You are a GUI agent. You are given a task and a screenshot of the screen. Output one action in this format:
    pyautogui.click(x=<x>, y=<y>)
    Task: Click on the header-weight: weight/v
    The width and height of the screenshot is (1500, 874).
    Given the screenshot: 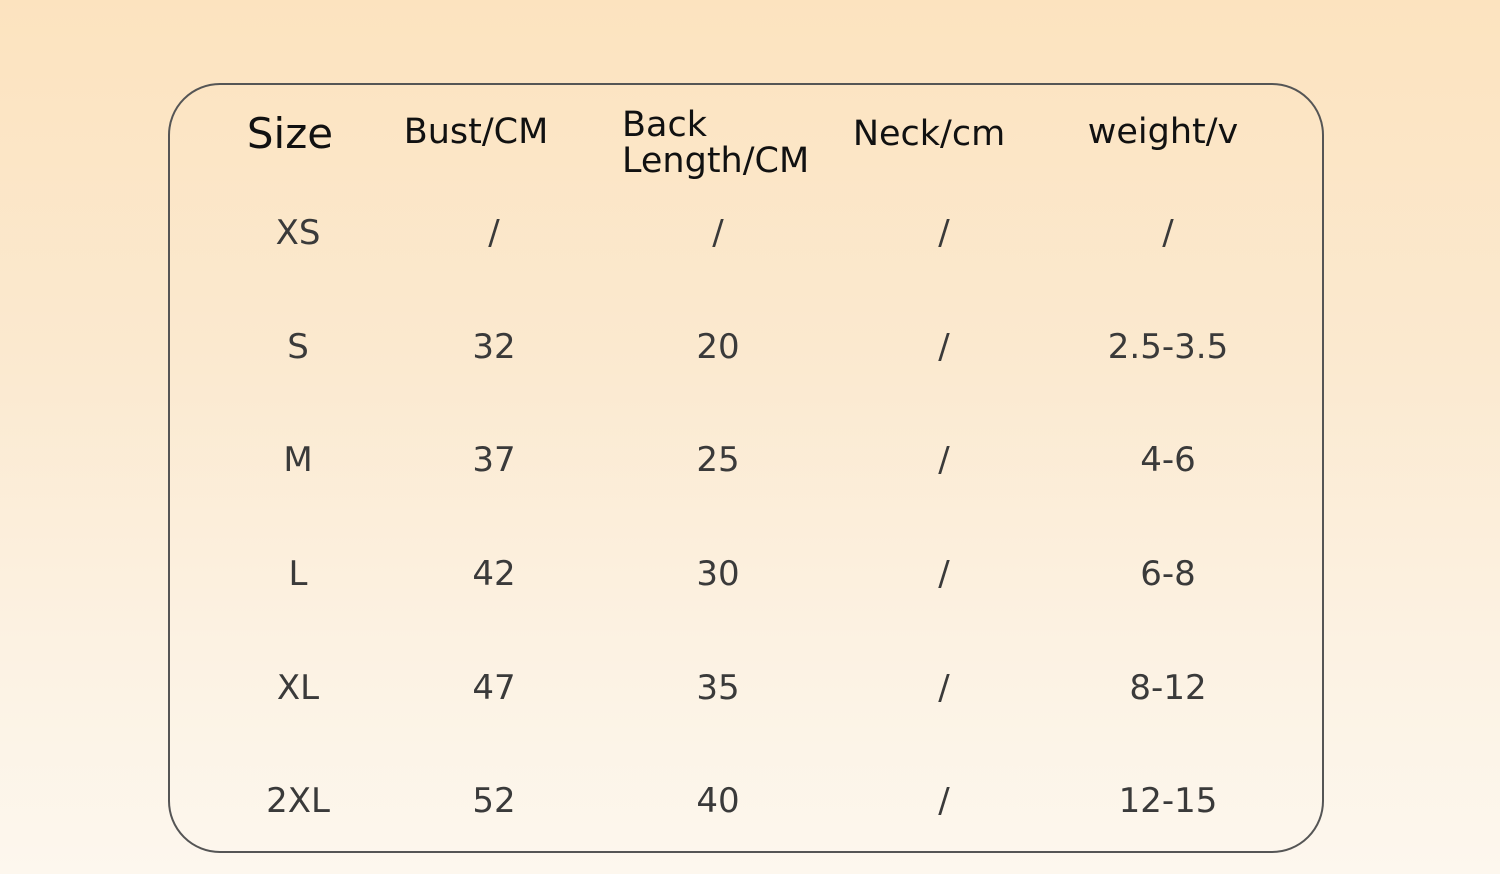 What is the action you would take?
    pyautogui.click(x=1163, y=132)
    